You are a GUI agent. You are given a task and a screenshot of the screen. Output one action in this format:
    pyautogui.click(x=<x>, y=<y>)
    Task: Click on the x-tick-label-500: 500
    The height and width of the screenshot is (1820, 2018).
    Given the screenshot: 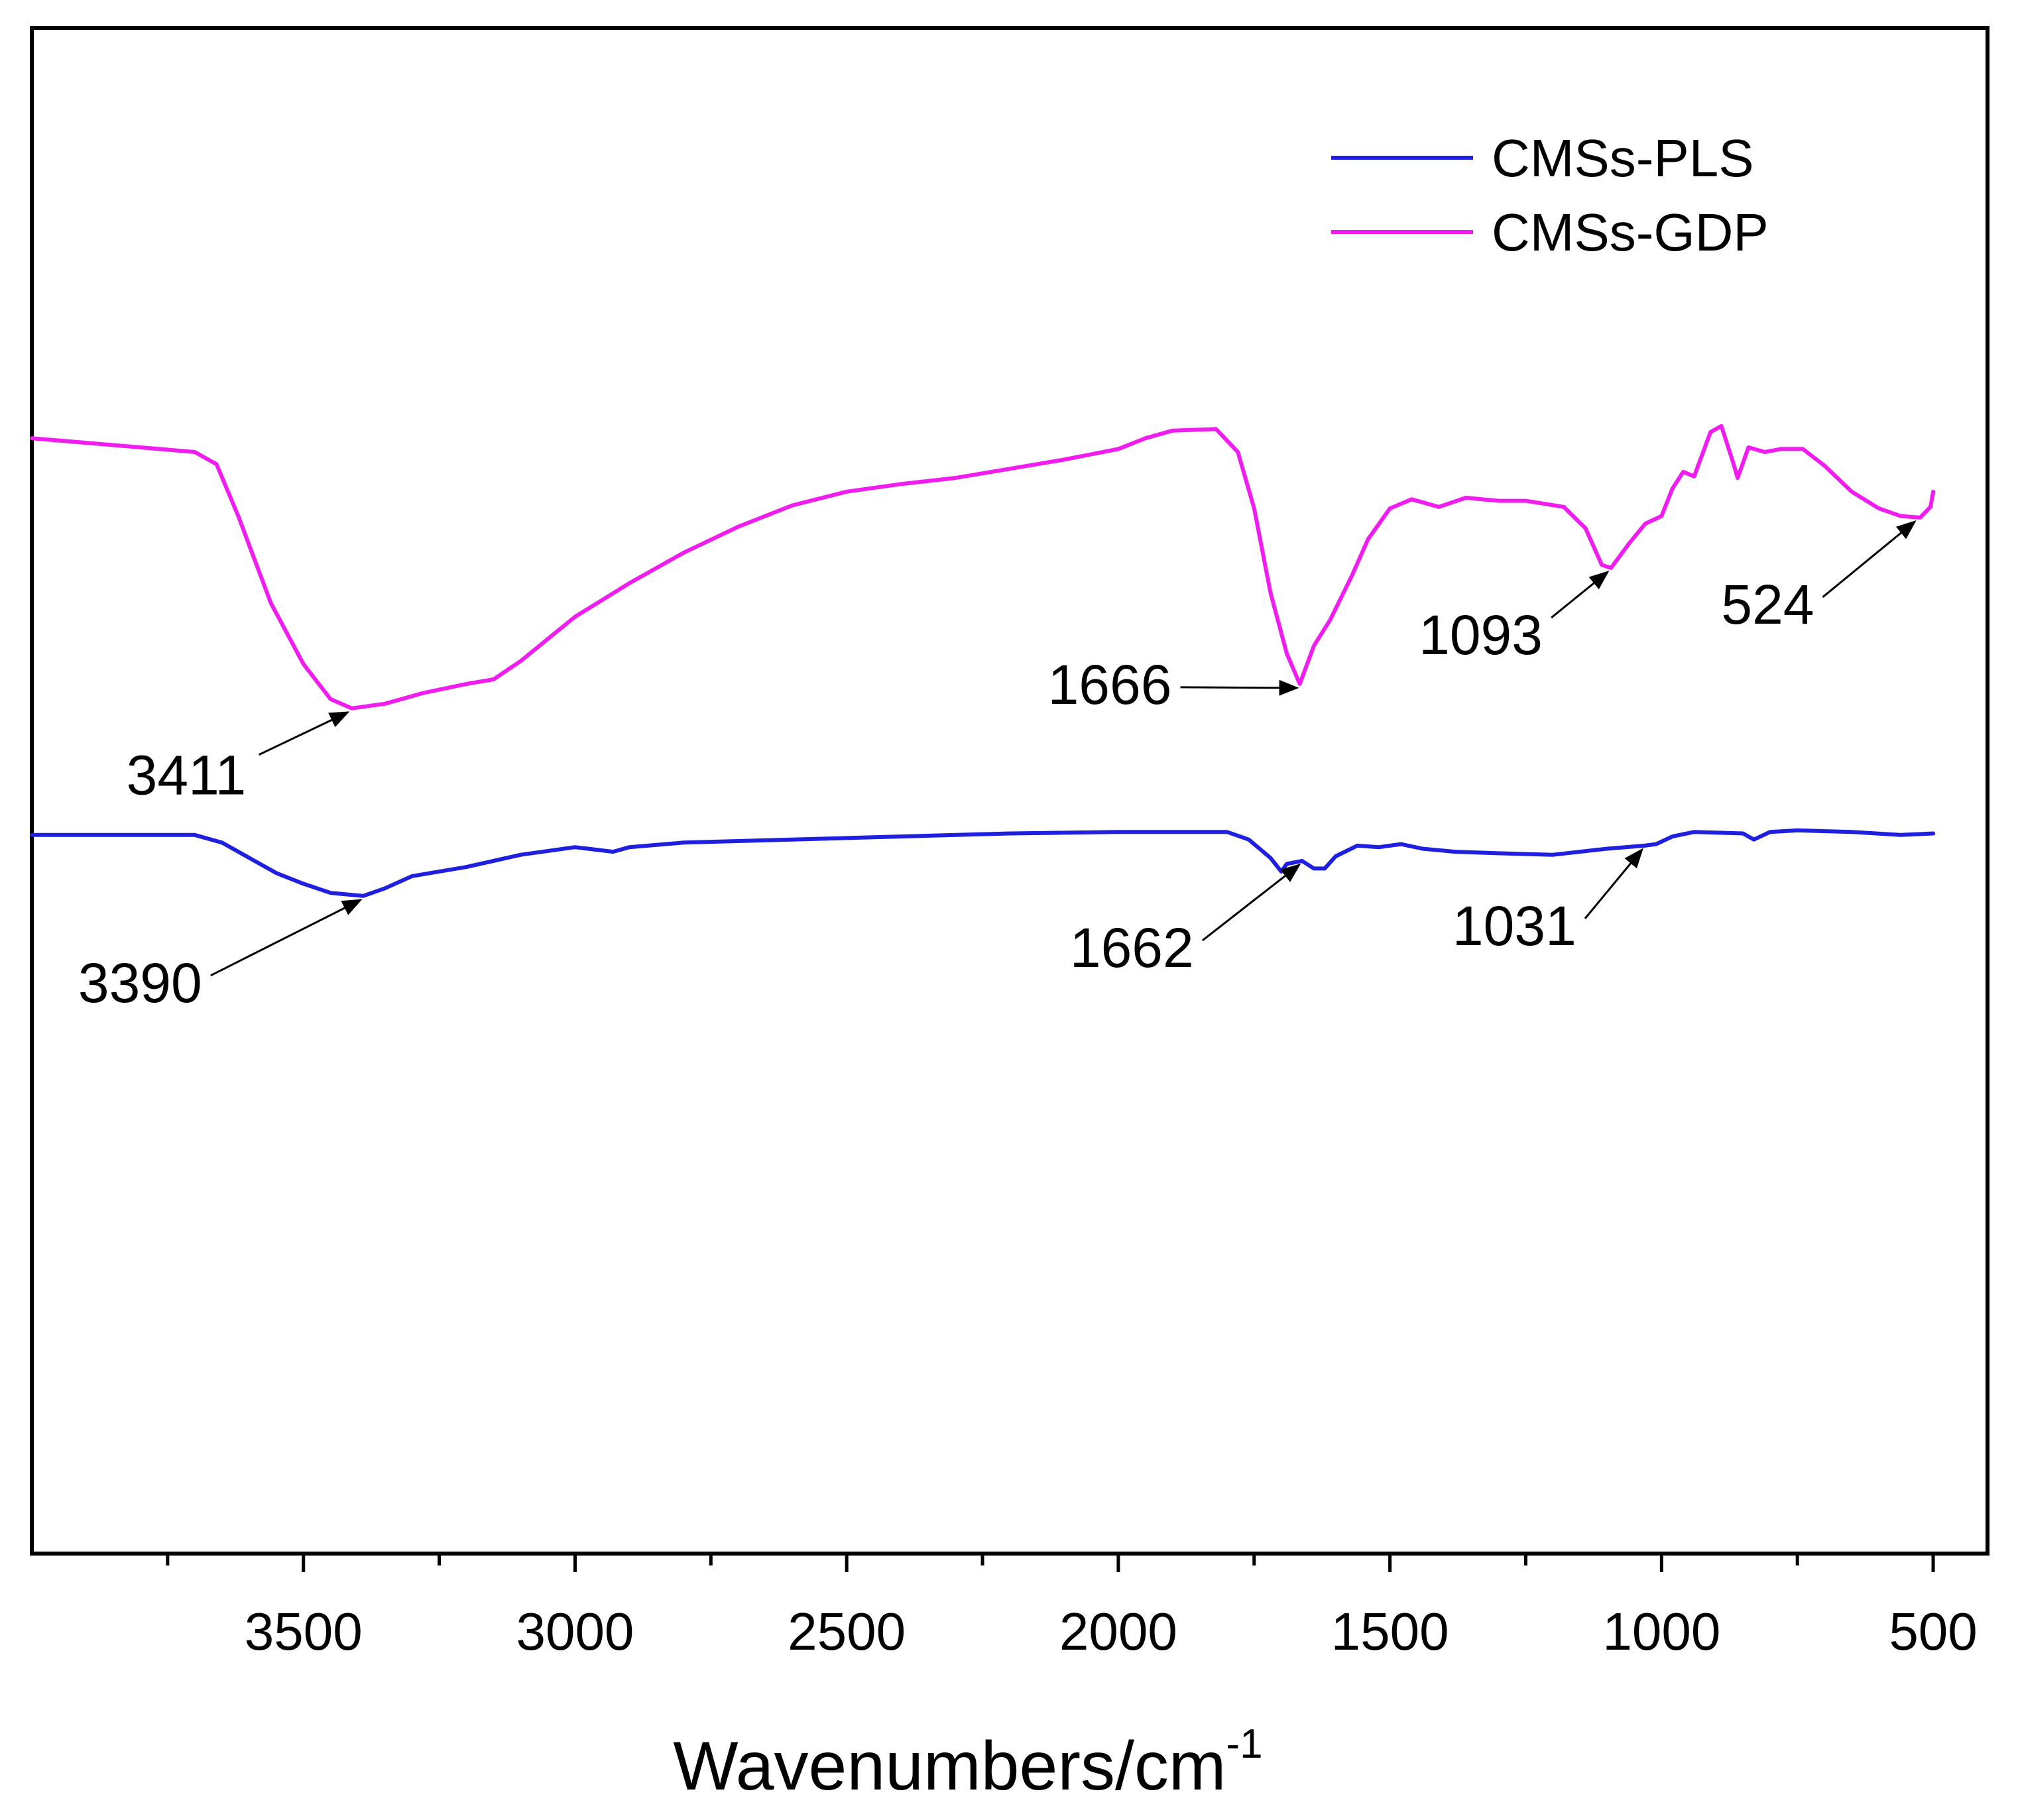 What is the action you would take?
    pyautogui.click(x=1933, y=1632)
    